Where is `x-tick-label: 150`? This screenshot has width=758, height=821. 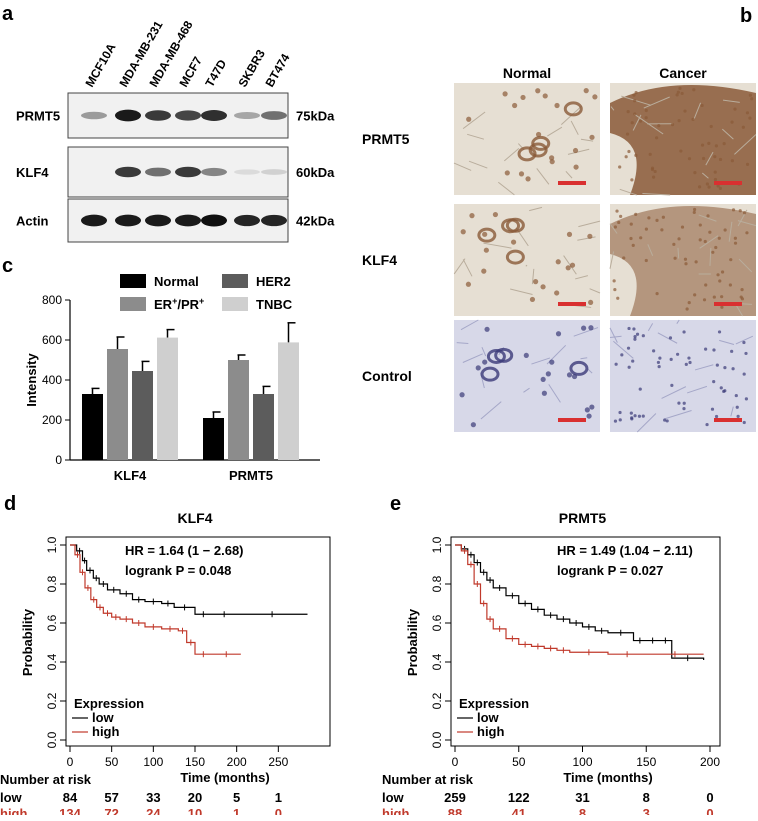
x-tick-label: 150 is located at coordinates (195, 762).